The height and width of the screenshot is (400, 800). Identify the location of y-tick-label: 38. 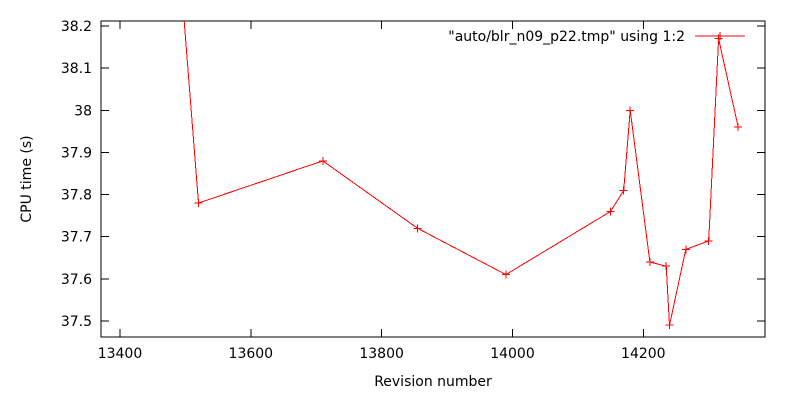
(83, 111).